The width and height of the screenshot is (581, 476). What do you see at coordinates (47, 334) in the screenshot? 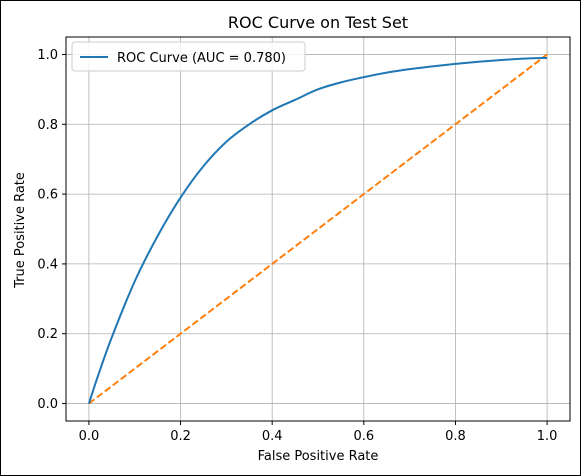
I see `y-tick-label: 0.2` at bounding box center [47, 334].